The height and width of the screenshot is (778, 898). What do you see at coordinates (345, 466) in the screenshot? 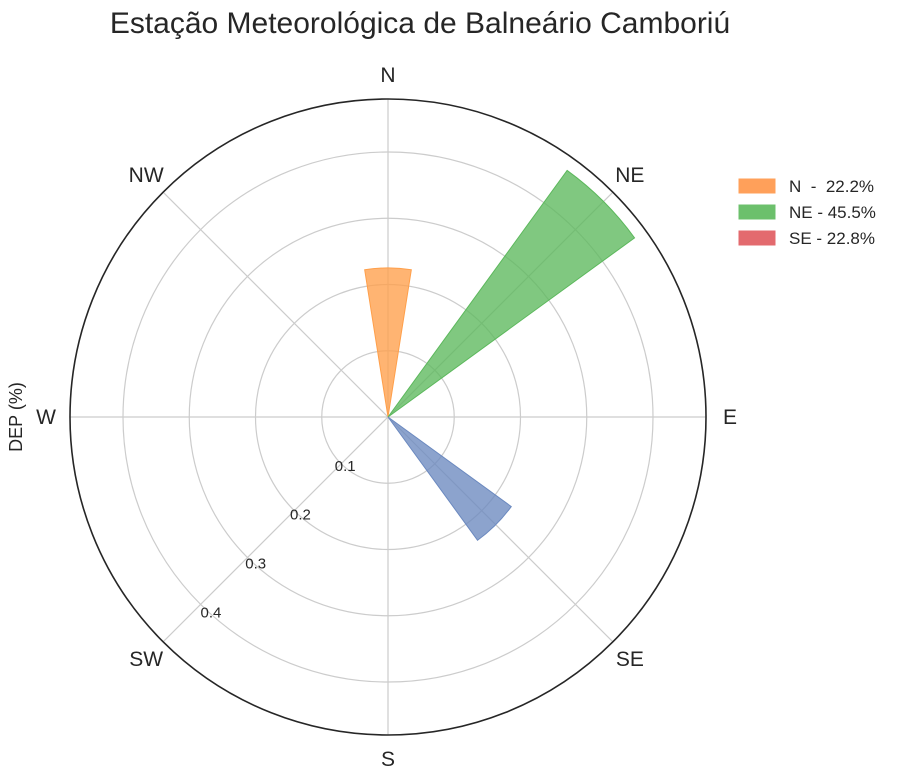
I see `radial-tick-1: 0.1` at bounding box center [345, 466].